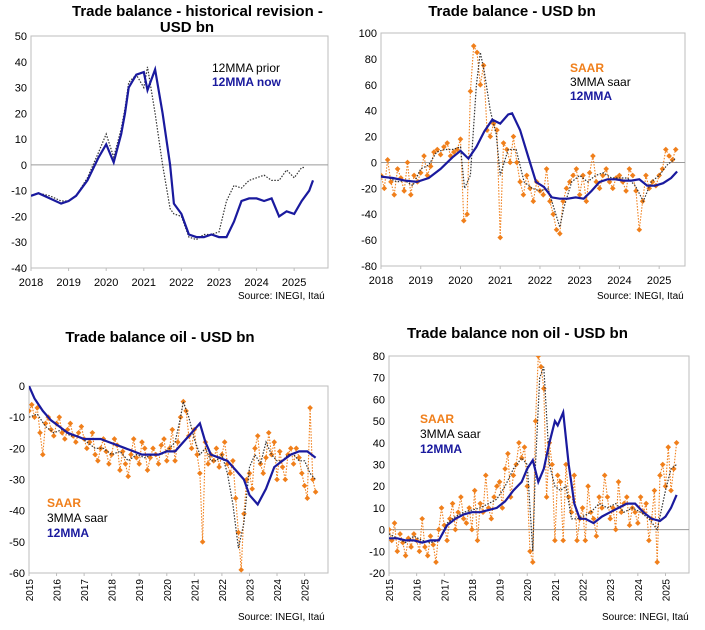 Image resolution: width=705 pixels, height=630 pixels. What do you see at coordinates (77, 518) in the screenshot?
I see `legend-label: 3MMA saar` at bounding box center [77, 518].